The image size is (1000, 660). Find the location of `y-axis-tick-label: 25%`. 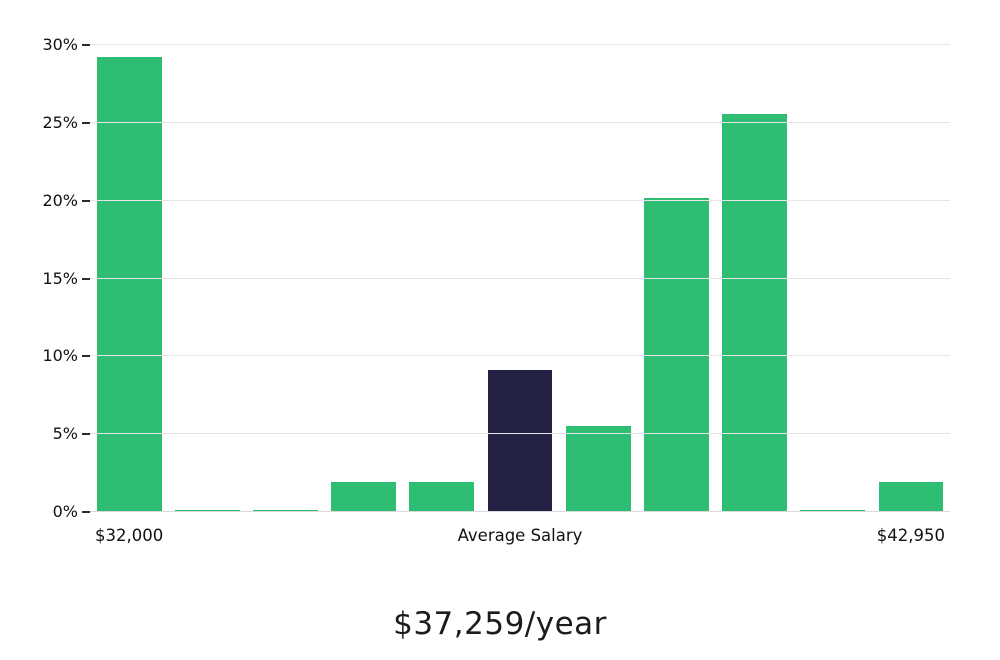

y-axis-tick-label: 25% is located at coordinates (60, 122).